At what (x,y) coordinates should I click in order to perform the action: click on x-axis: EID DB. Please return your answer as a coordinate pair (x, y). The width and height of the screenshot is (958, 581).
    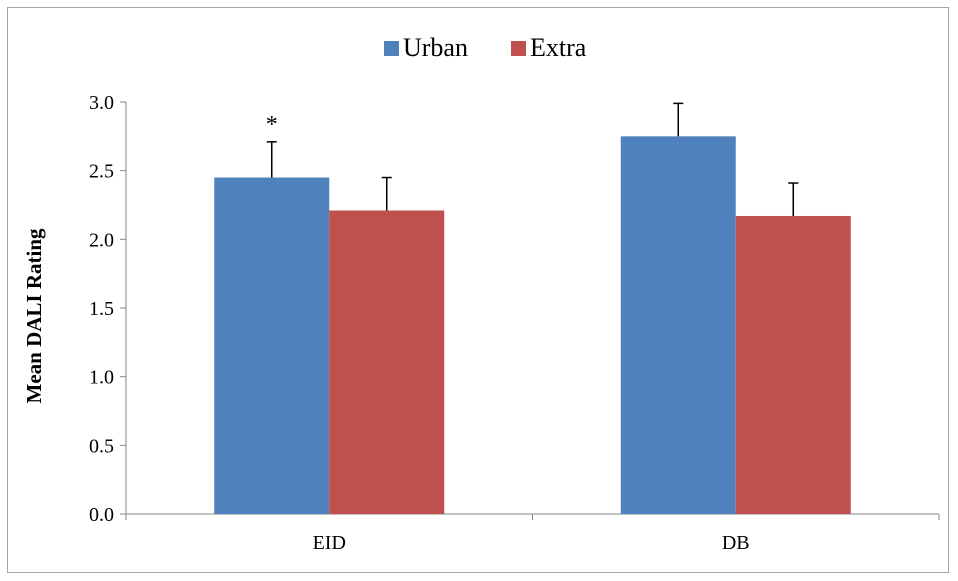
    Looking at the image, I should click on (532, 533).